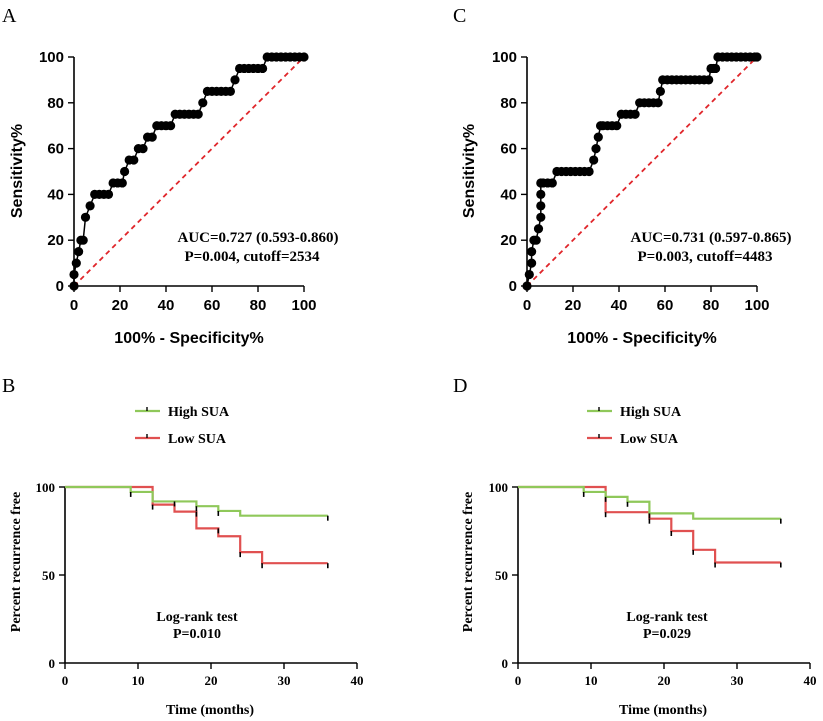  Describe the element at coordinates (196, 501) in the screenshot. I see `high-sua-curve` at that location.